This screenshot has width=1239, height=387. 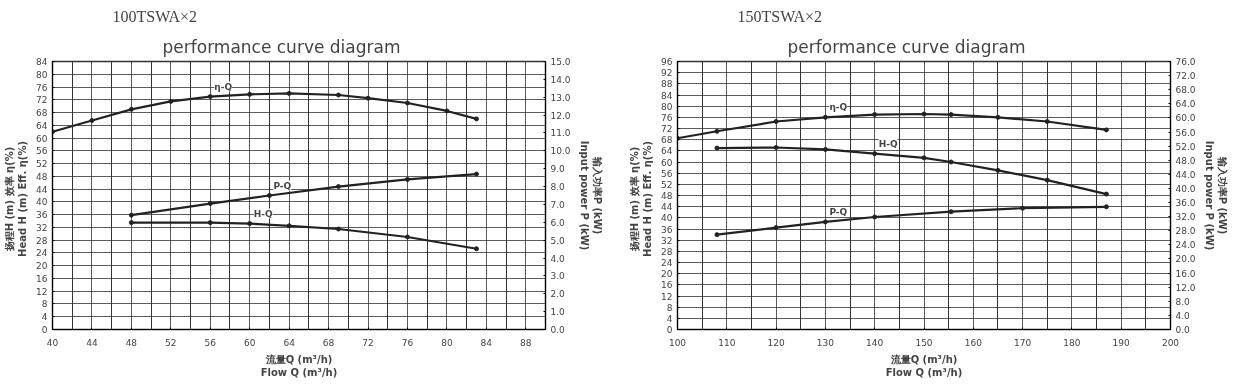 I want to click on y2-tick-label: 2.0, so click(x=558, y=294).